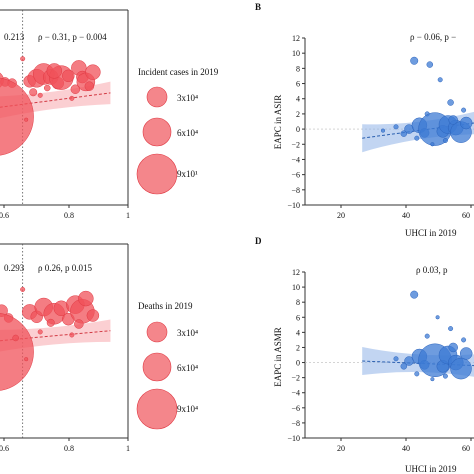 This screenshot has width=474, height=474. I want to click on panel-a-legend-item-2: 6x10⁴, so click(187, 133).